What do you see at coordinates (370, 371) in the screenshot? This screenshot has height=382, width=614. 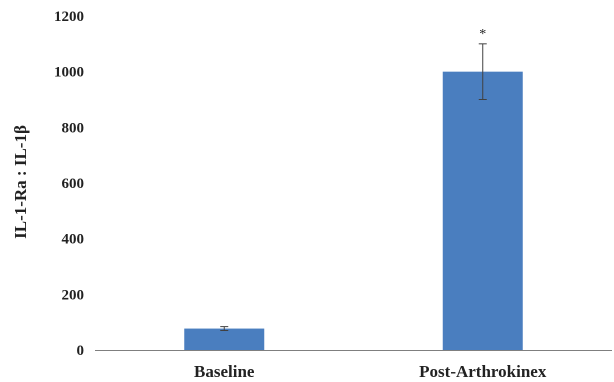 I see `category-labels: Baseline Post-Arthrokinex` at bounding box center [370, 371].